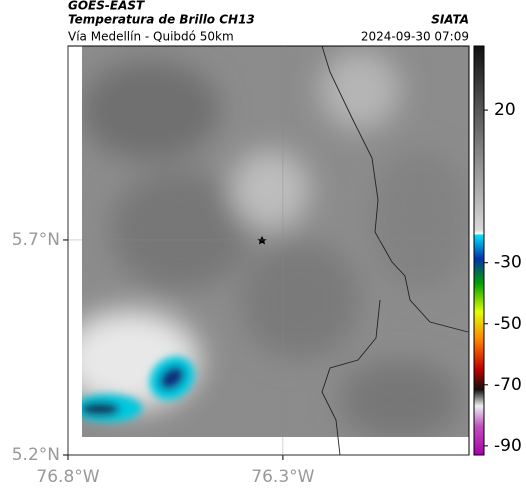 The image size is (526, 495). I want to click on x-tick-label: 76.8°W, so click(67, 477).